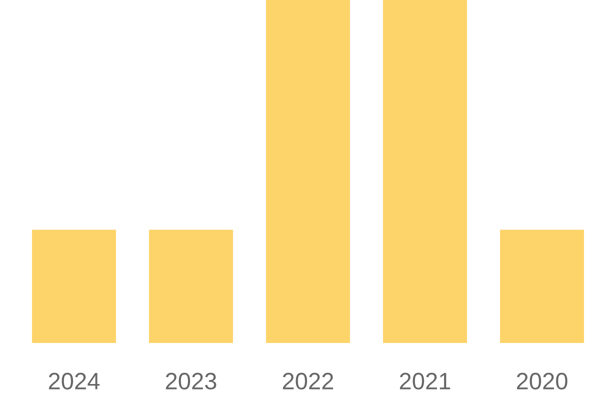 This screenshot has width=600, height=400. I want to click on x-tick-label: 2024, so click(74, 381).